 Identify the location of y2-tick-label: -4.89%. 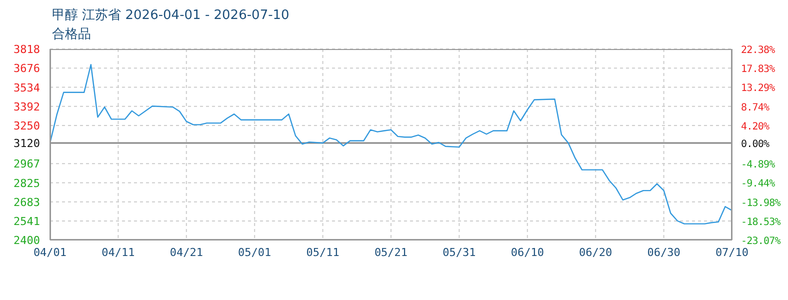
(758, 165).